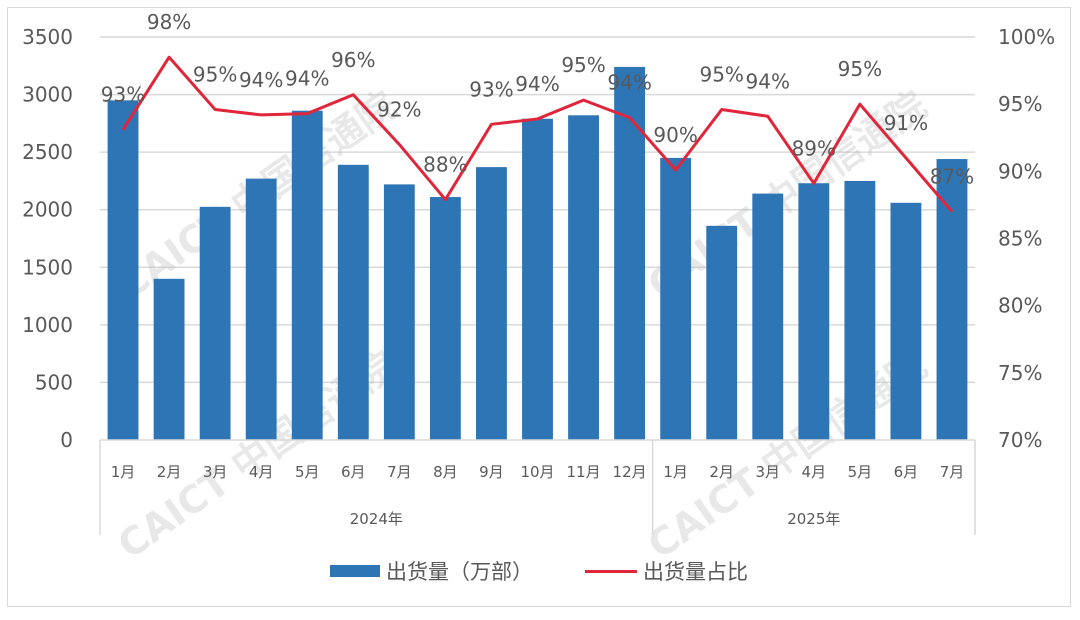 Image resolution: width=1080 pixels, height=620 pixels. Describe the element at coordinates (47, 325) in the screenshot. I see `left-axis-tick: 1000` at that location.